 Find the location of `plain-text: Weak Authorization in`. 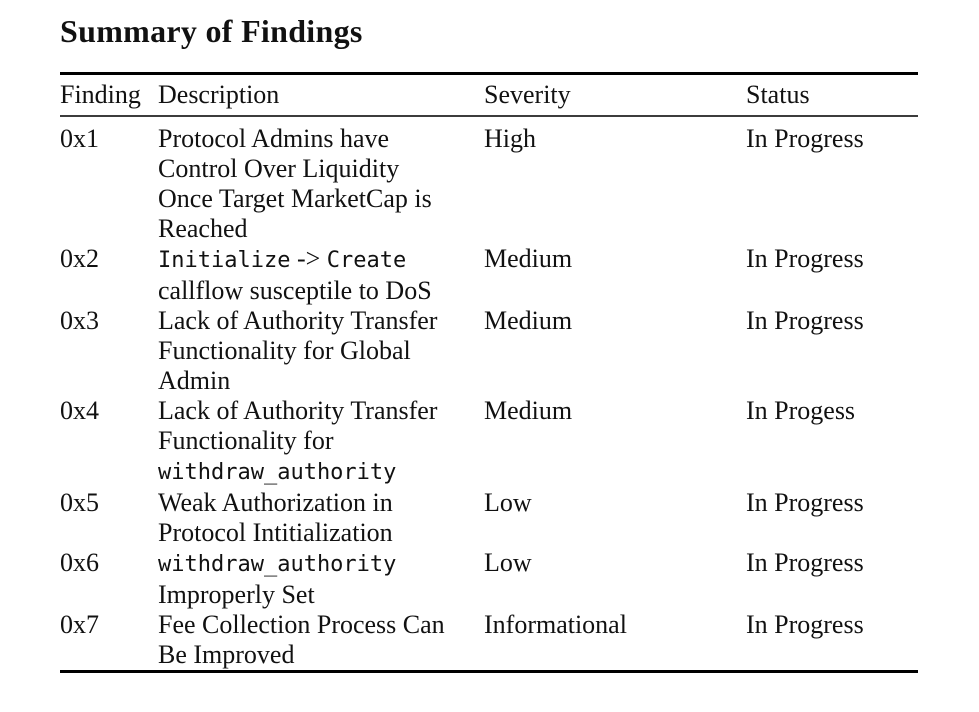

plain-text: Weak Authorization in is located at coordinates (275, 502).